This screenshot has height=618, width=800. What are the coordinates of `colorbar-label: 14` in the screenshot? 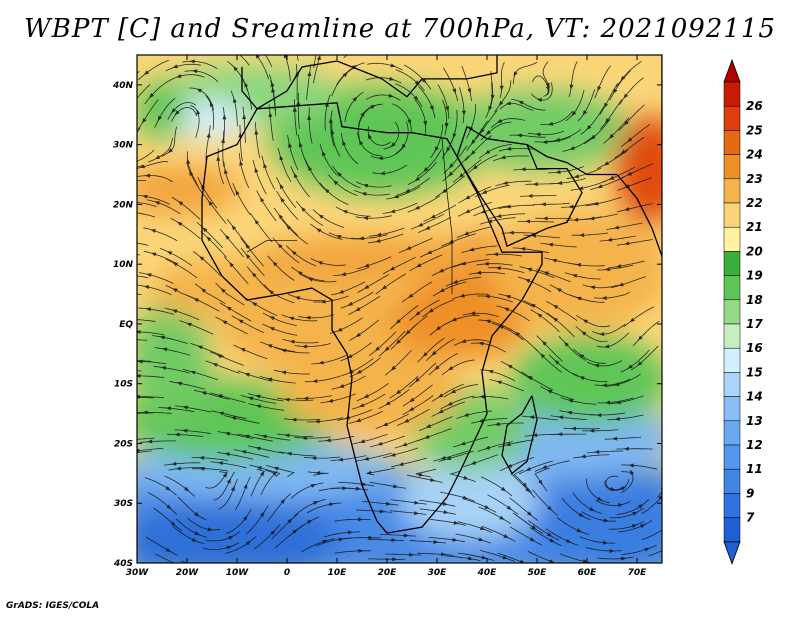 It's located at (754, 397).